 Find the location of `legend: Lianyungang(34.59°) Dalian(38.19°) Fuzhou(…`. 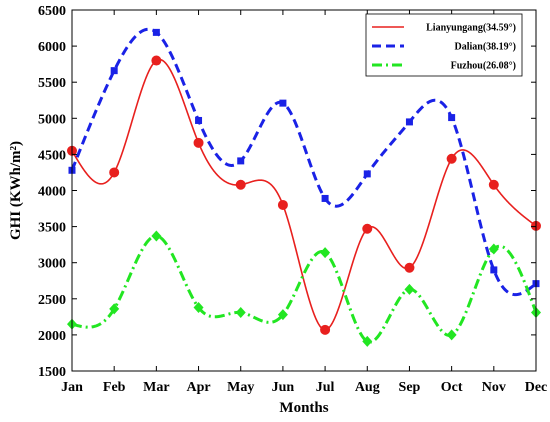

legend: Lianyungang(34.59°) Dalian(38.19°) Fuzhou(… is located at coordinates (444, 45).